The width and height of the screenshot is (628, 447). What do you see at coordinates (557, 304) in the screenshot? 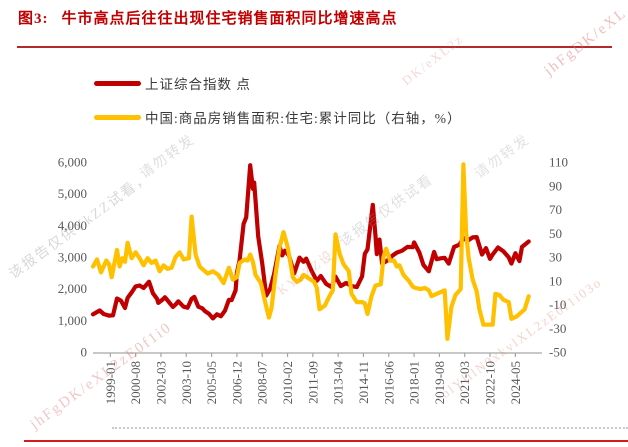
I see `right-axis-tick-label: -10` at bounding box center [557, 304].